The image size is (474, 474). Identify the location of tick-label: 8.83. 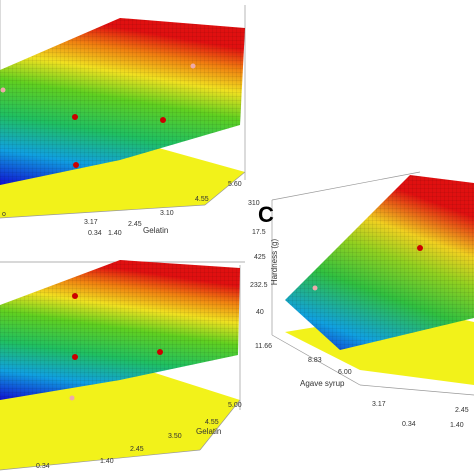
(315, 360).